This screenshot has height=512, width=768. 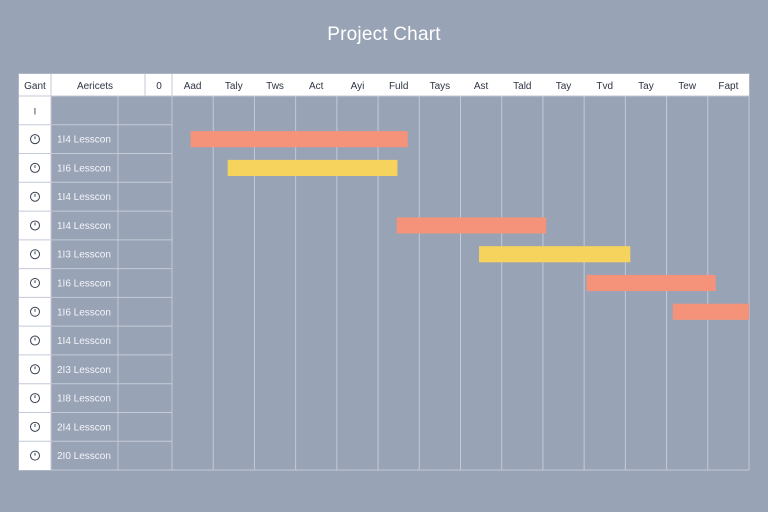 What do you see at coordinates (84, 456) in the screenshot?
I see `row-label: 2I0 Lesscon` at bounding box center [84, 456].